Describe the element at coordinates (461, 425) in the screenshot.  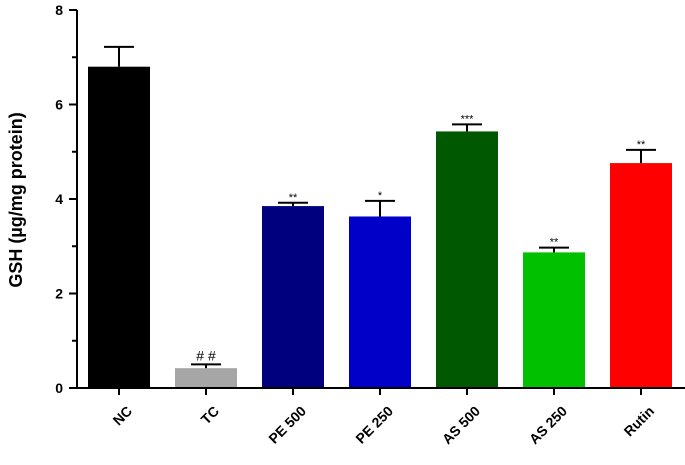
I see `x-category-label: AS 500` at that location.